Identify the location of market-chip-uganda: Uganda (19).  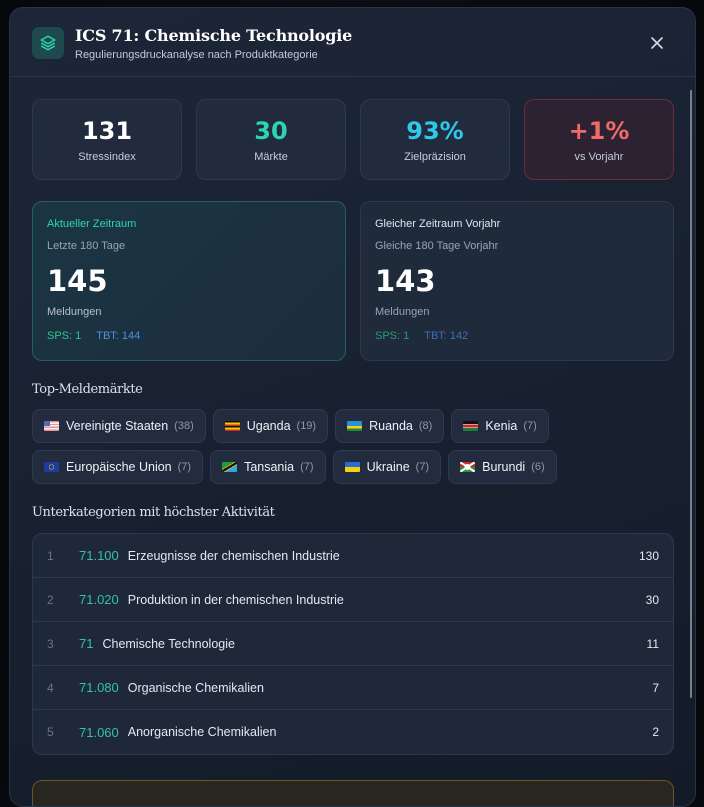
(270, 426).